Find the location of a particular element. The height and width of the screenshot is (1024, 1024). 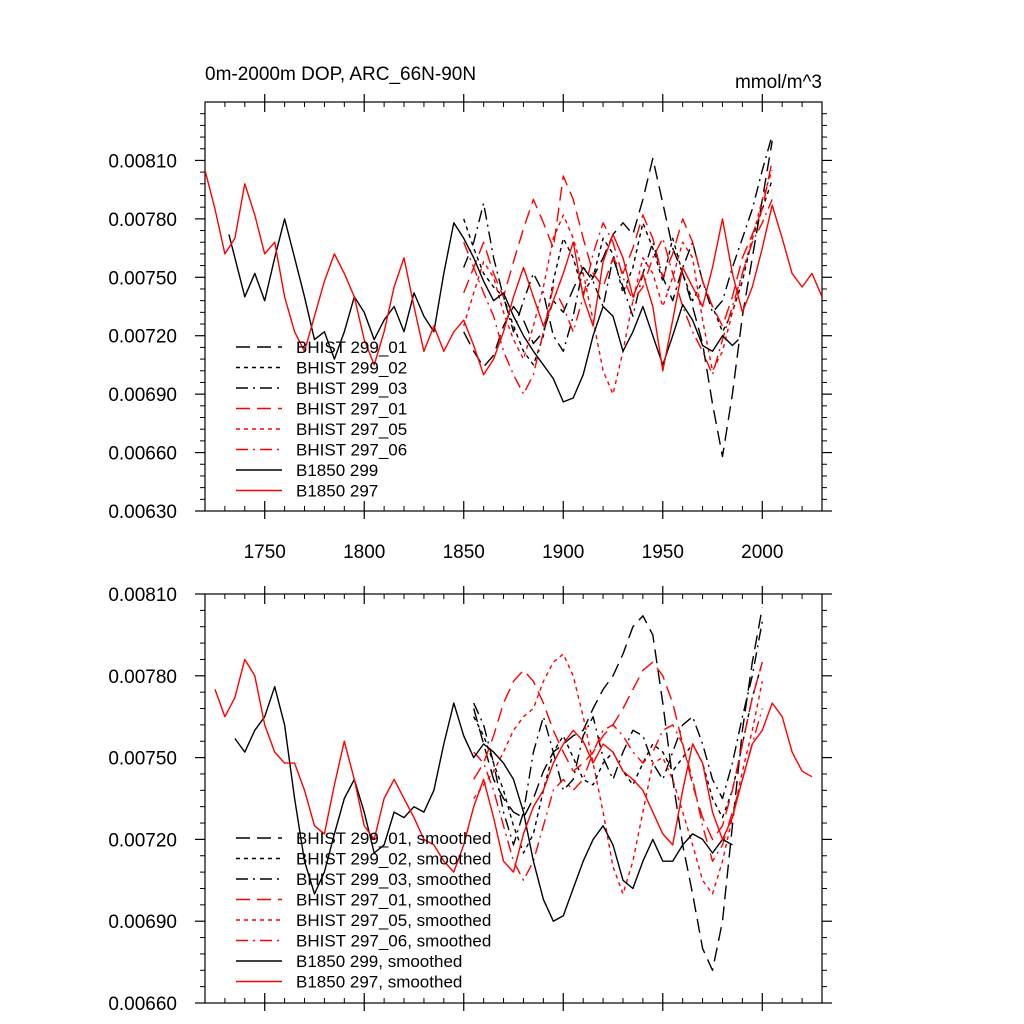

series-line-b1850-299-smoothed is located at coordinates (483, 804).